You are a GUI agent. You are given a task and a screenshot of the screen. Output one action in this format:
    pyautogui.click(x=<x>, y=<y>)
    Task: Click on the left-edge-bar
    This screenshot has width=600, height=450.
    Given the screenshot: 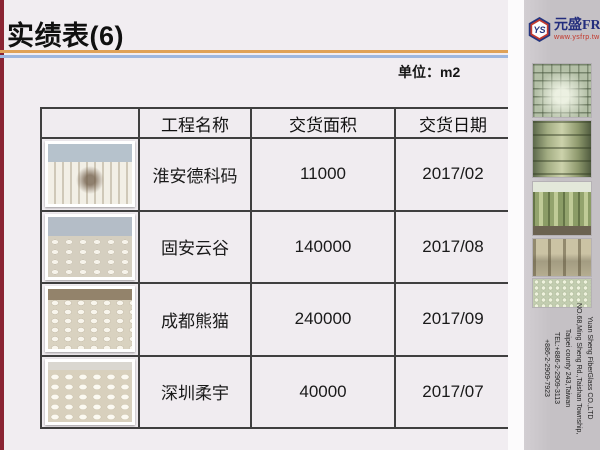 What is the action you would take?
    pyautogui.click(x=2, y=225)
    